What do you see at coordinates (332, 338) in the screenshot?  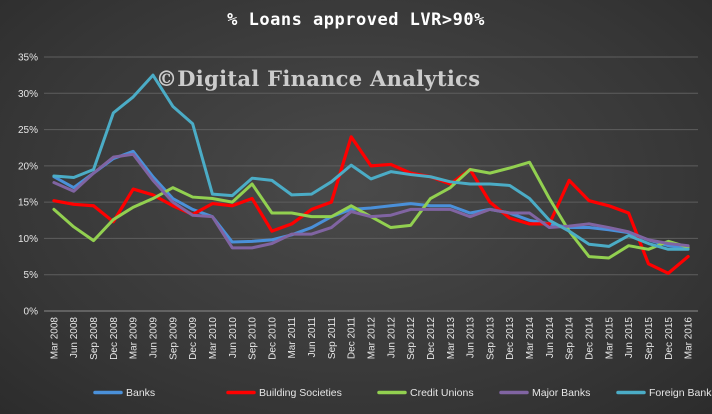 I see `x-tick-label: Sep 2011` at bounding box center [332, 338].